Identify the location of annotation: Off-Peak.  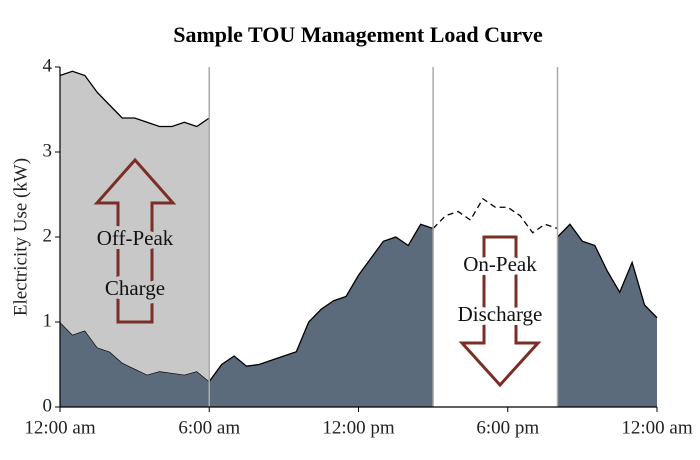
(135, 238).